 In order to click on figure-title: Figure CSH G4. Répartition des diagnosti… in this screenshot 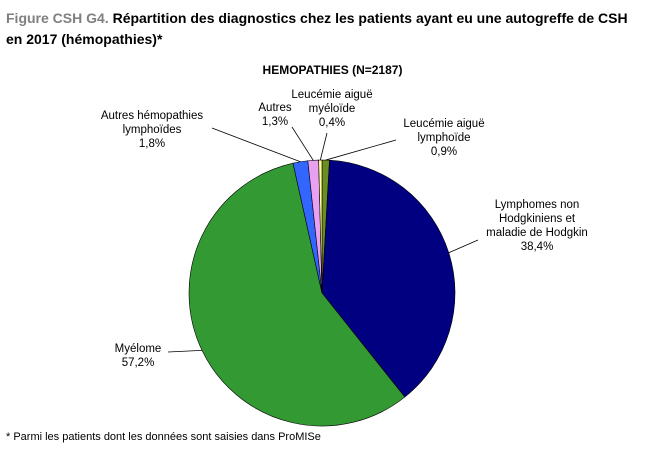, I will do `click(321, 29)`.